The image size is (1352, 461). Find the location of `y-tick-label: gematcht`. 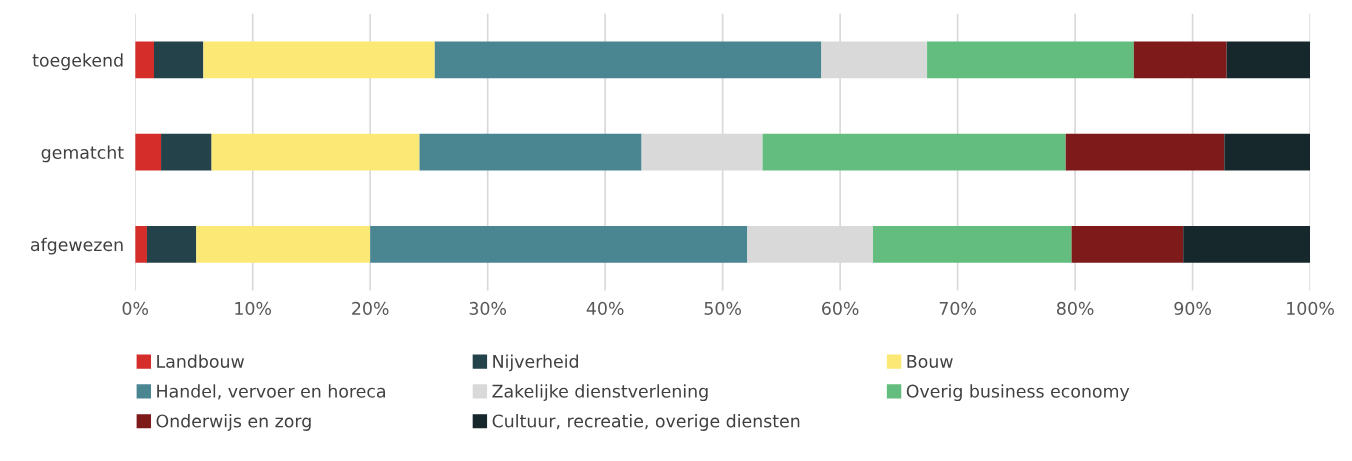

y-tick-label: gematcht is located at coordinates (82, 154).